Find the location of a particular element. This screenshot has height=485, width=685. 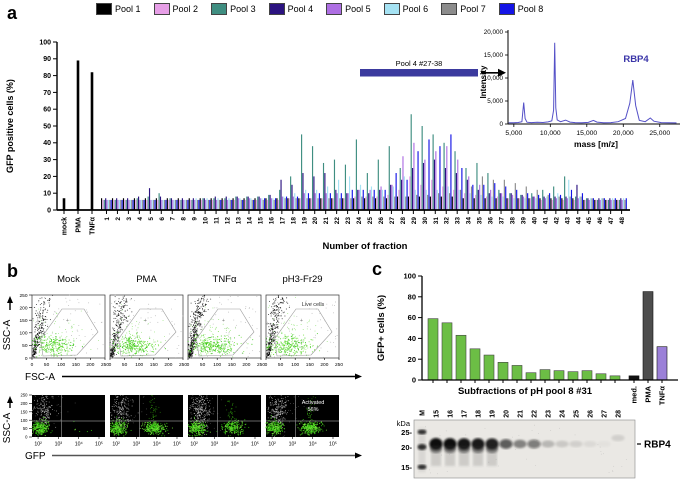

svg-text: 10 is located at coordinates (47, 194).